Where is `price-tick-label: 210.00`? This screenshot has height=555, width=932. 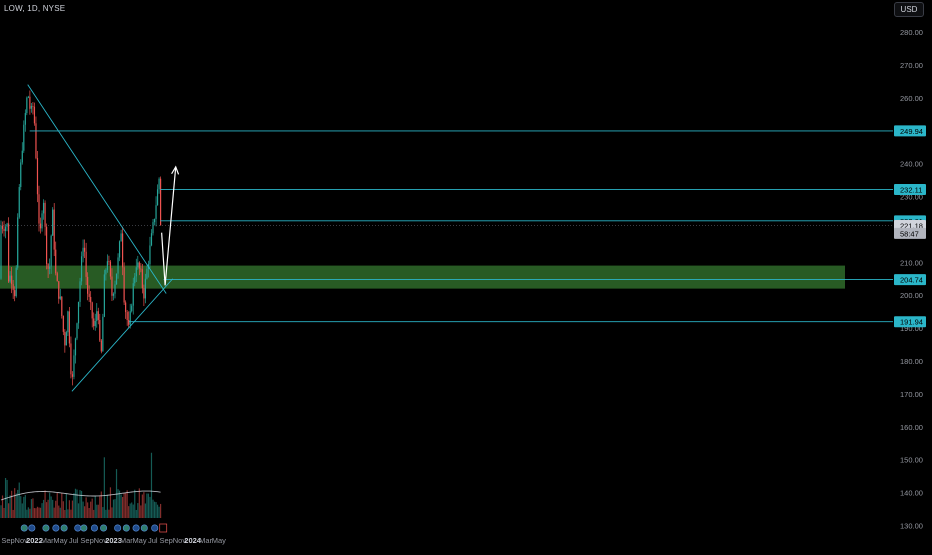
price-tick-label: 210.00 is located at coordinates (911, 262).